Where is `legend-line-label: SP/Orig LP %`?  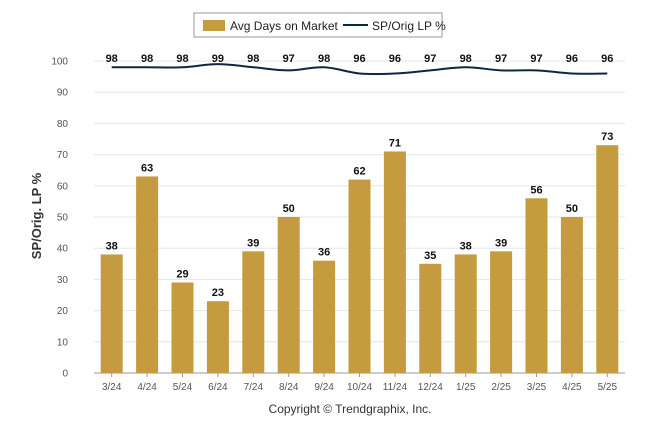
legend-line-label: SP/Orig LP % is located at coordinates (409, 26).